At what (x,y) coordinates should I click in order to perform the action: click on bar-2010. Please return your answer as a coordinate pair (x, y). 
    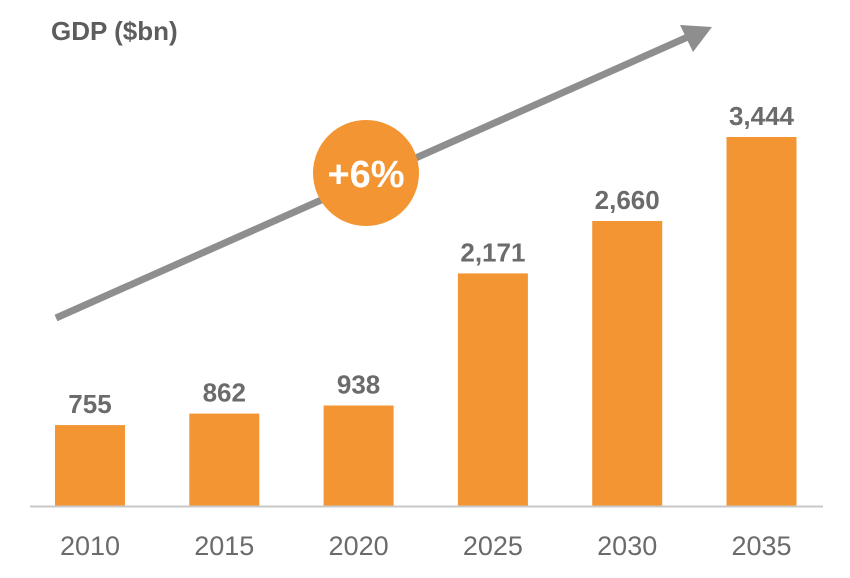
    Looking at the image, I should click on (90, 465).